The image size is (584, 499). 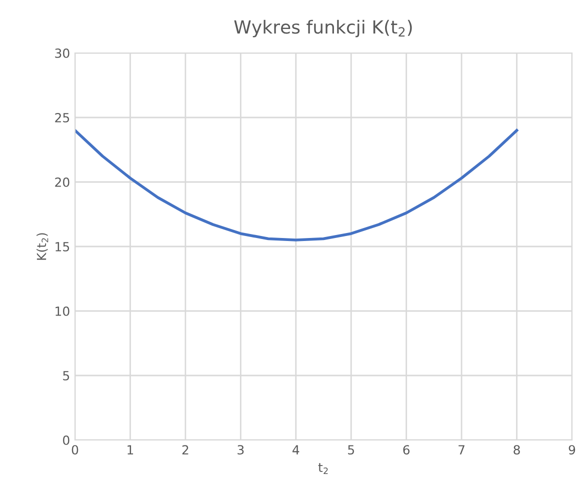 I want to click on y-tick-label: 10, so click(x=63, y=311).